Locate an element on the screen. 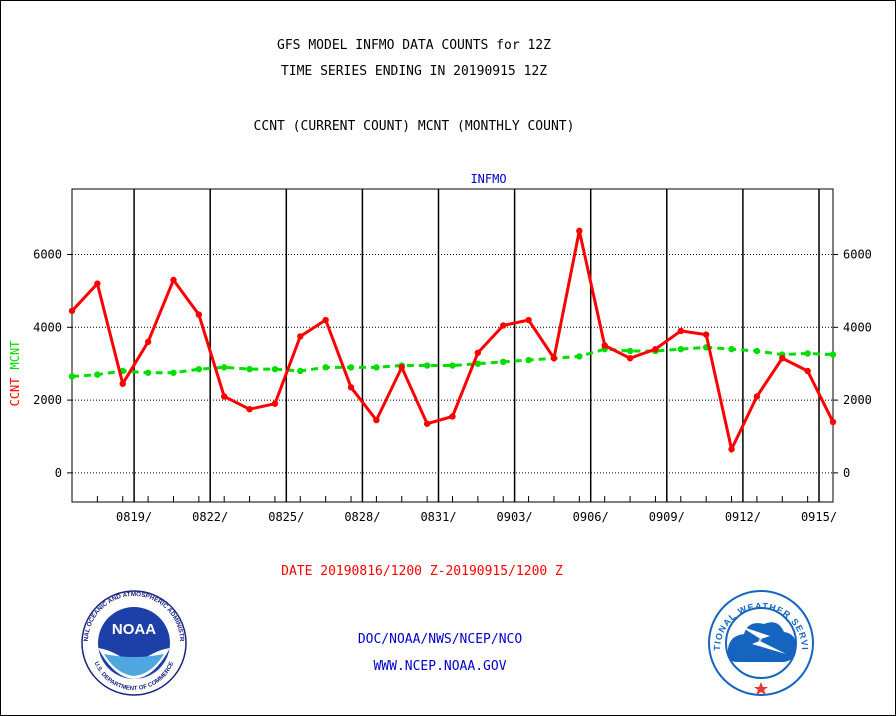  x-tick-label: 0903/ is located at coordinates (515, 517).